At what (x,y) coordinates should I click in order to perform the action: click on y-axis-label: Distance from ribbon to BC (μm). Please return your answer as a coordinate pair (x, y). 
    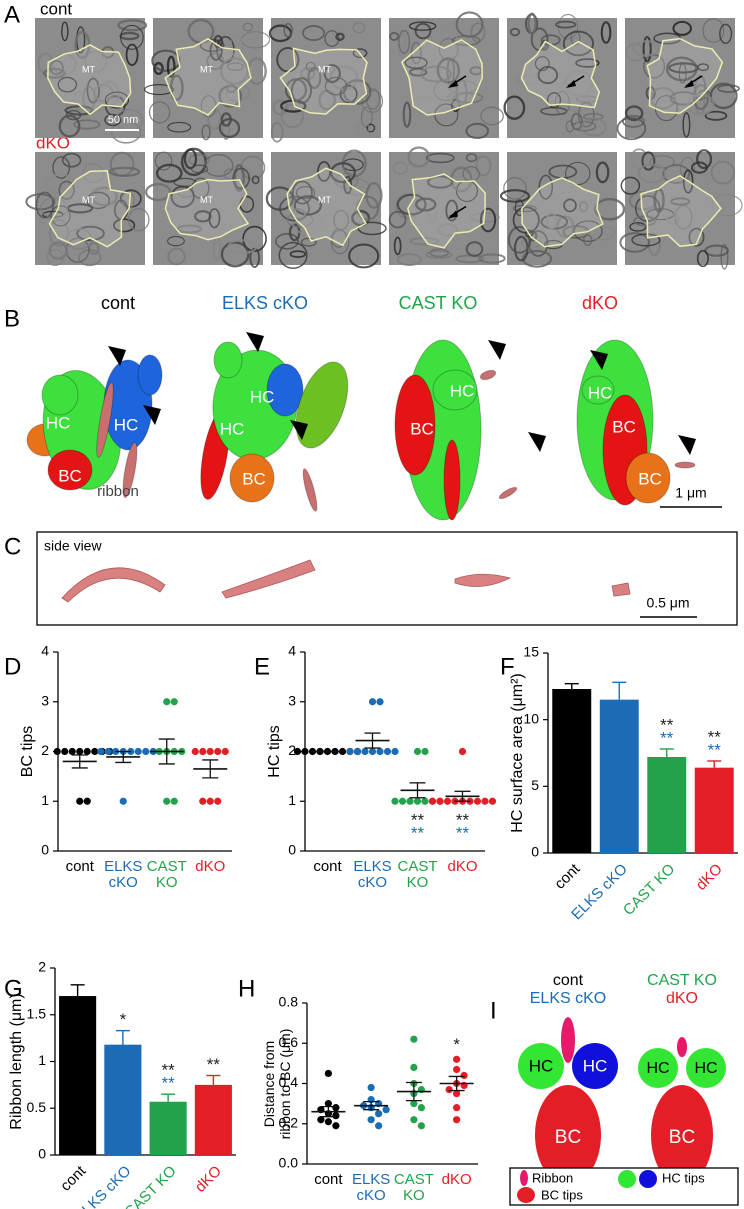
    Looking at the image, I should click on (277, 1083).